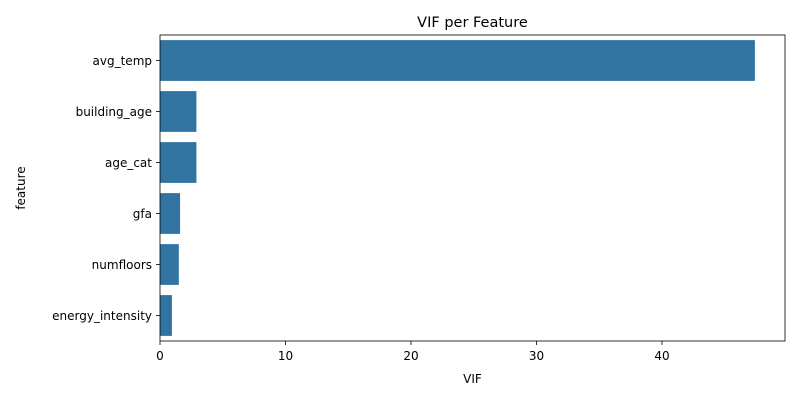  I want to click on x-axis-title: VIF, so click(472, 379).